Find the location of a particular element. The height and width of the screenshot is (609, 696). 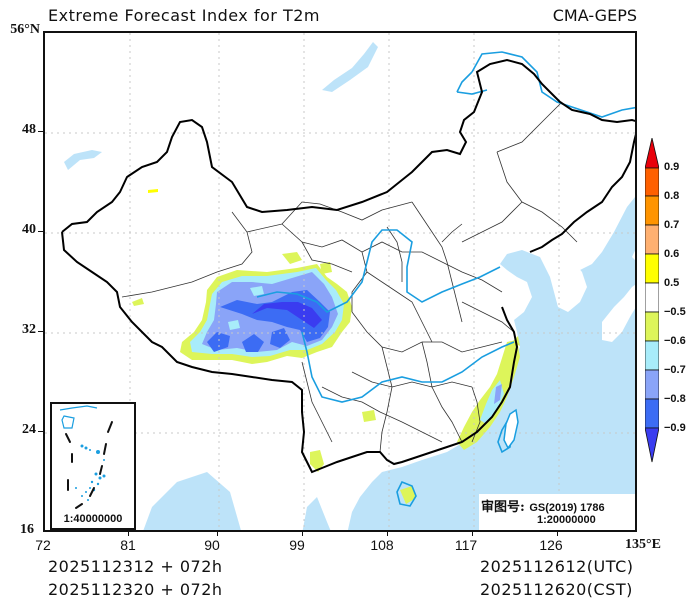

approval-number: 审图号: GS(2019) 1786 is located at coordinates (543, 505).